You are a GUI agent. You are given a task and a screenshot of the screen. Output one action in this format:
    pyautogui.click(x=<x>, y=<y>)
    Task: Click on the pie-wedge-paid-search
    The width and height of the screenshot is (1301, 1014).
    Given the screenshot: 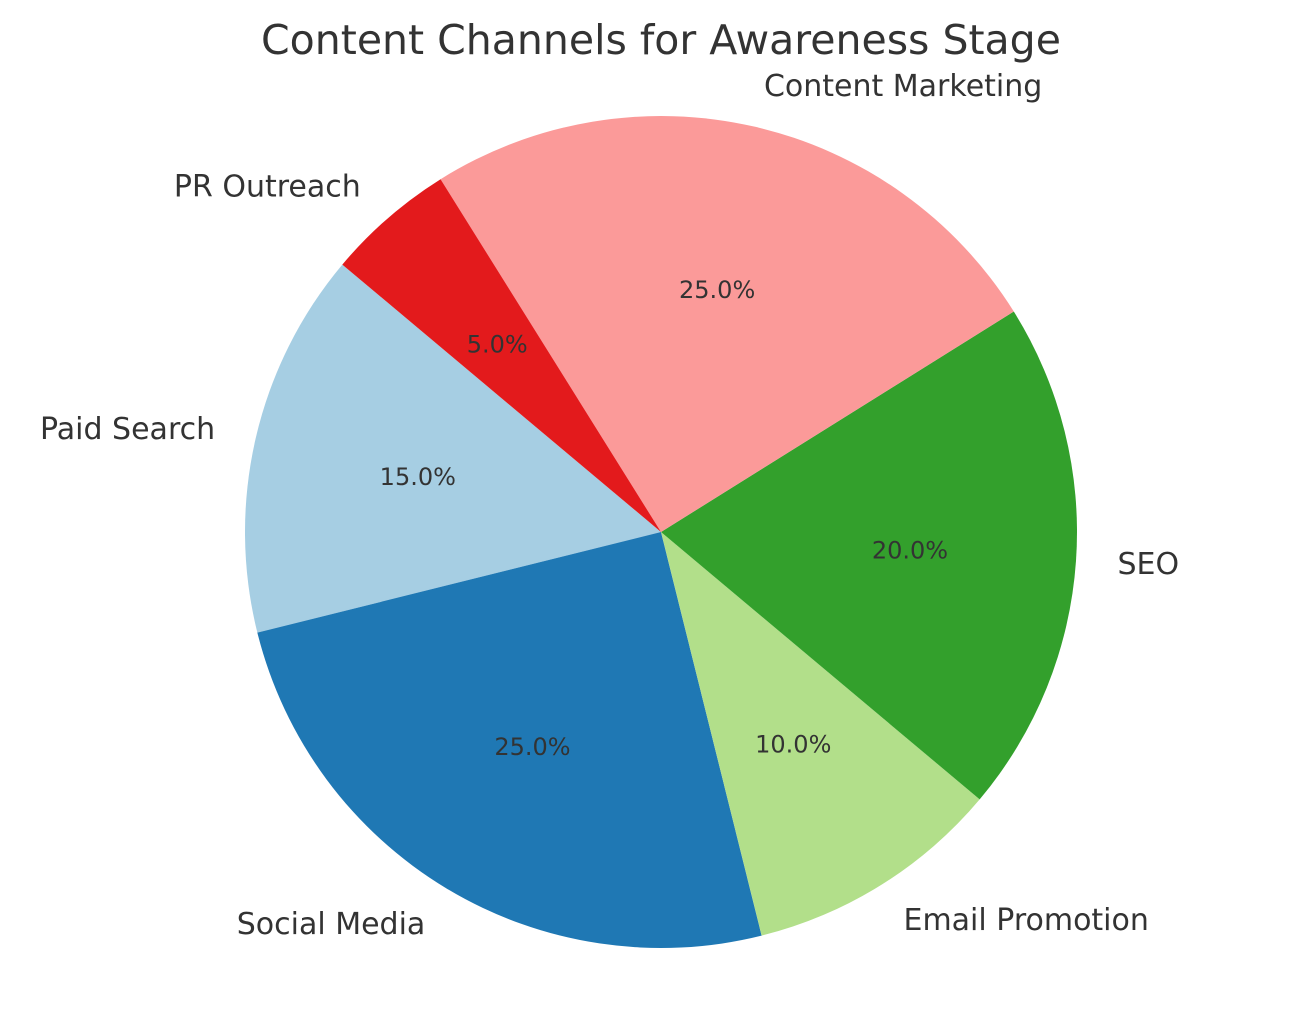 What is the action you would take?
    pyautogui.click(x=452, y=448)
    